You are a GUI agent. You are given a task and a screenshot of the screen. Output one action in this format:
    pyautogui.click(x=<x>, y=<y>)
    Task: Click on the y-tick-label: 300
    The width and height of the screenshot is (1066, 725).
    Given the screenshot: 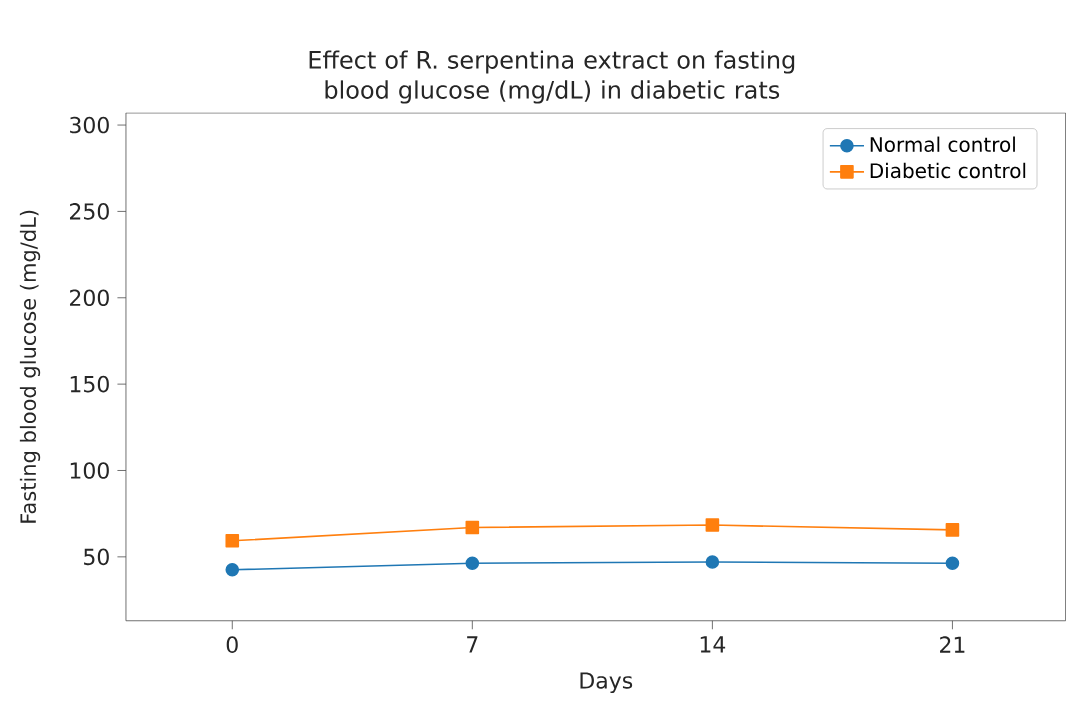 What is the action you would take?
    pyautogui.click(x=89, y=125)
    